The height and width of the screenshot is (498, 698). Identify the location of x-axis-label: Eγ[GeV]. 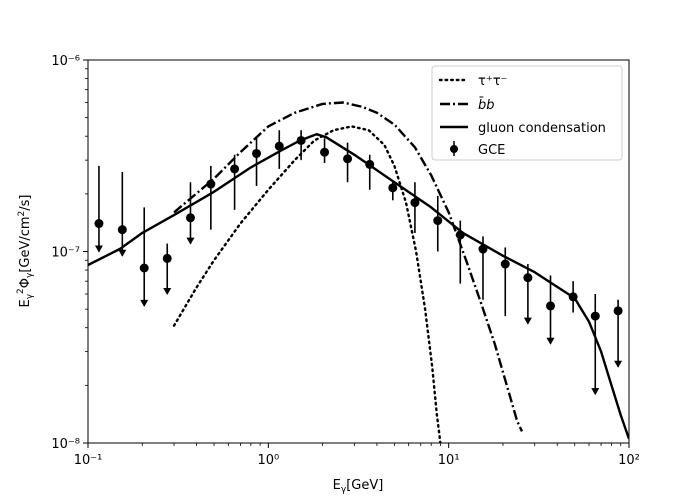
(358, 486).